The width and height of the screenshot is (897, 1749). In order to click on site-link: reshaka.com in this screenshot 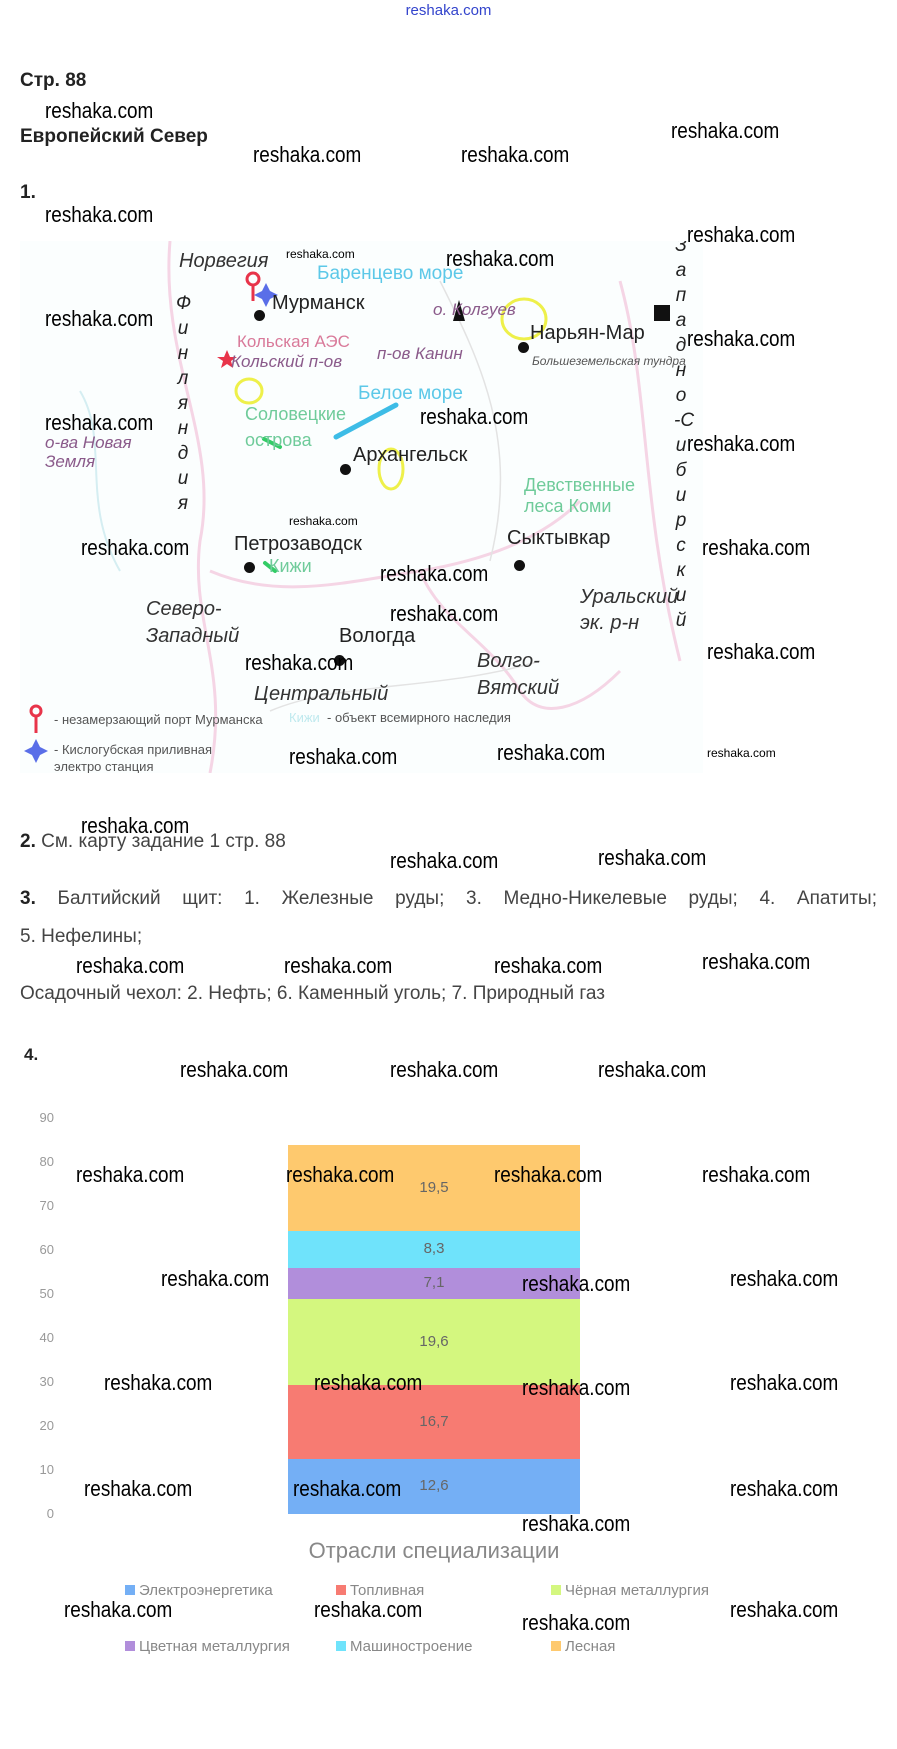, I will do `click(448, 10)`.